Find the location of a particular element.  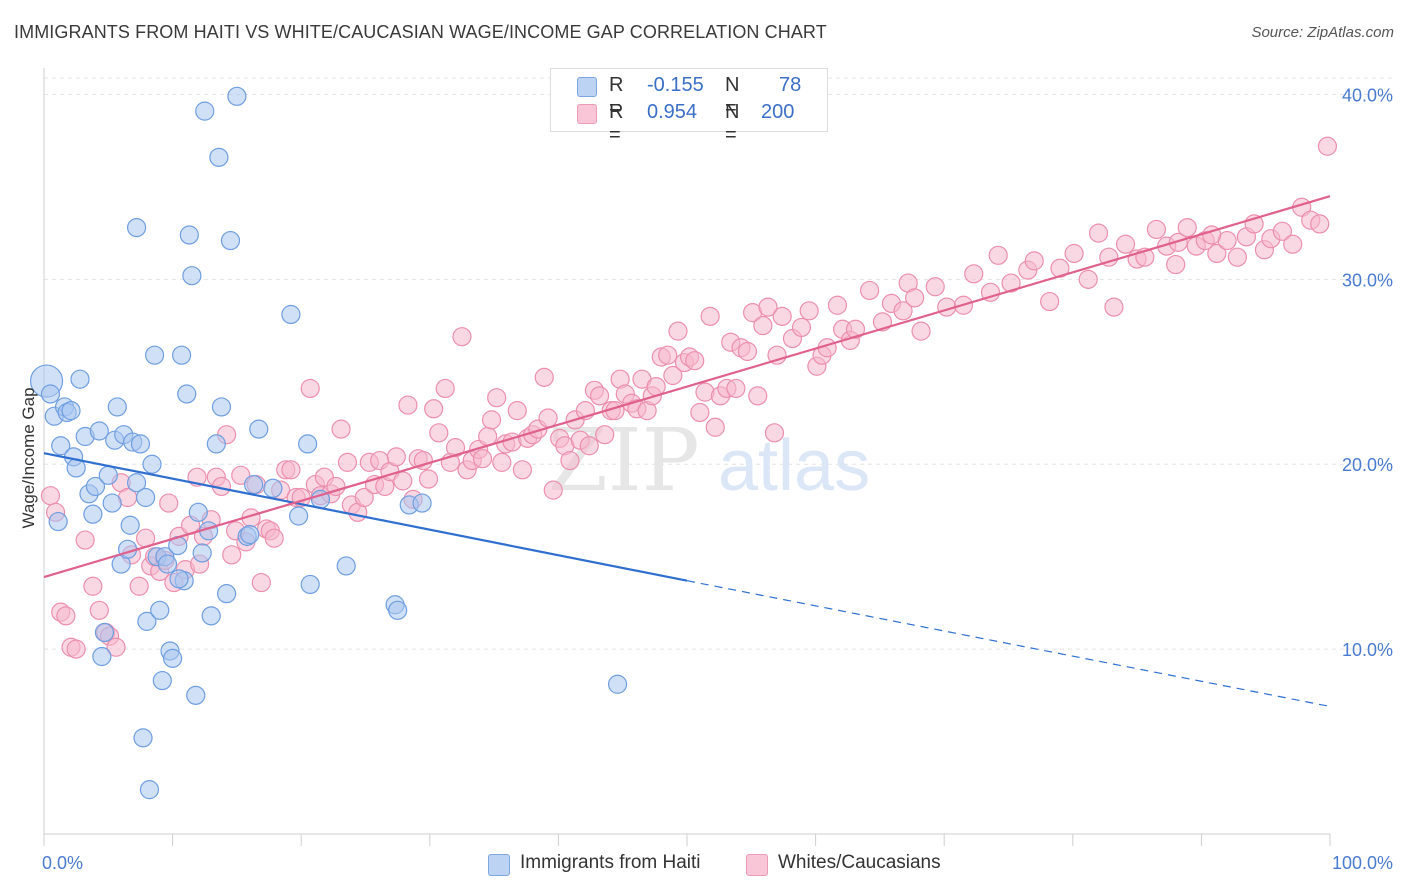

legend-n-value: 200 is located at coordinates (778, 112).